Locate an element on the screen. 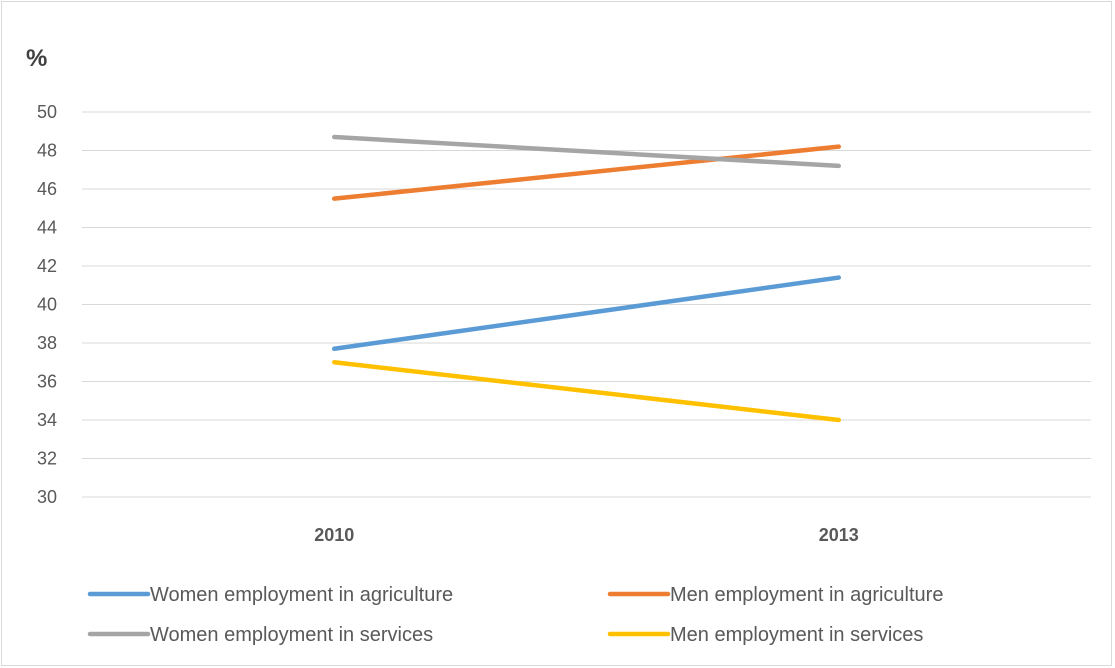 This screenshot has height=668, width=1115. y-tick-label: 42 is located at coordinates (47, 266).